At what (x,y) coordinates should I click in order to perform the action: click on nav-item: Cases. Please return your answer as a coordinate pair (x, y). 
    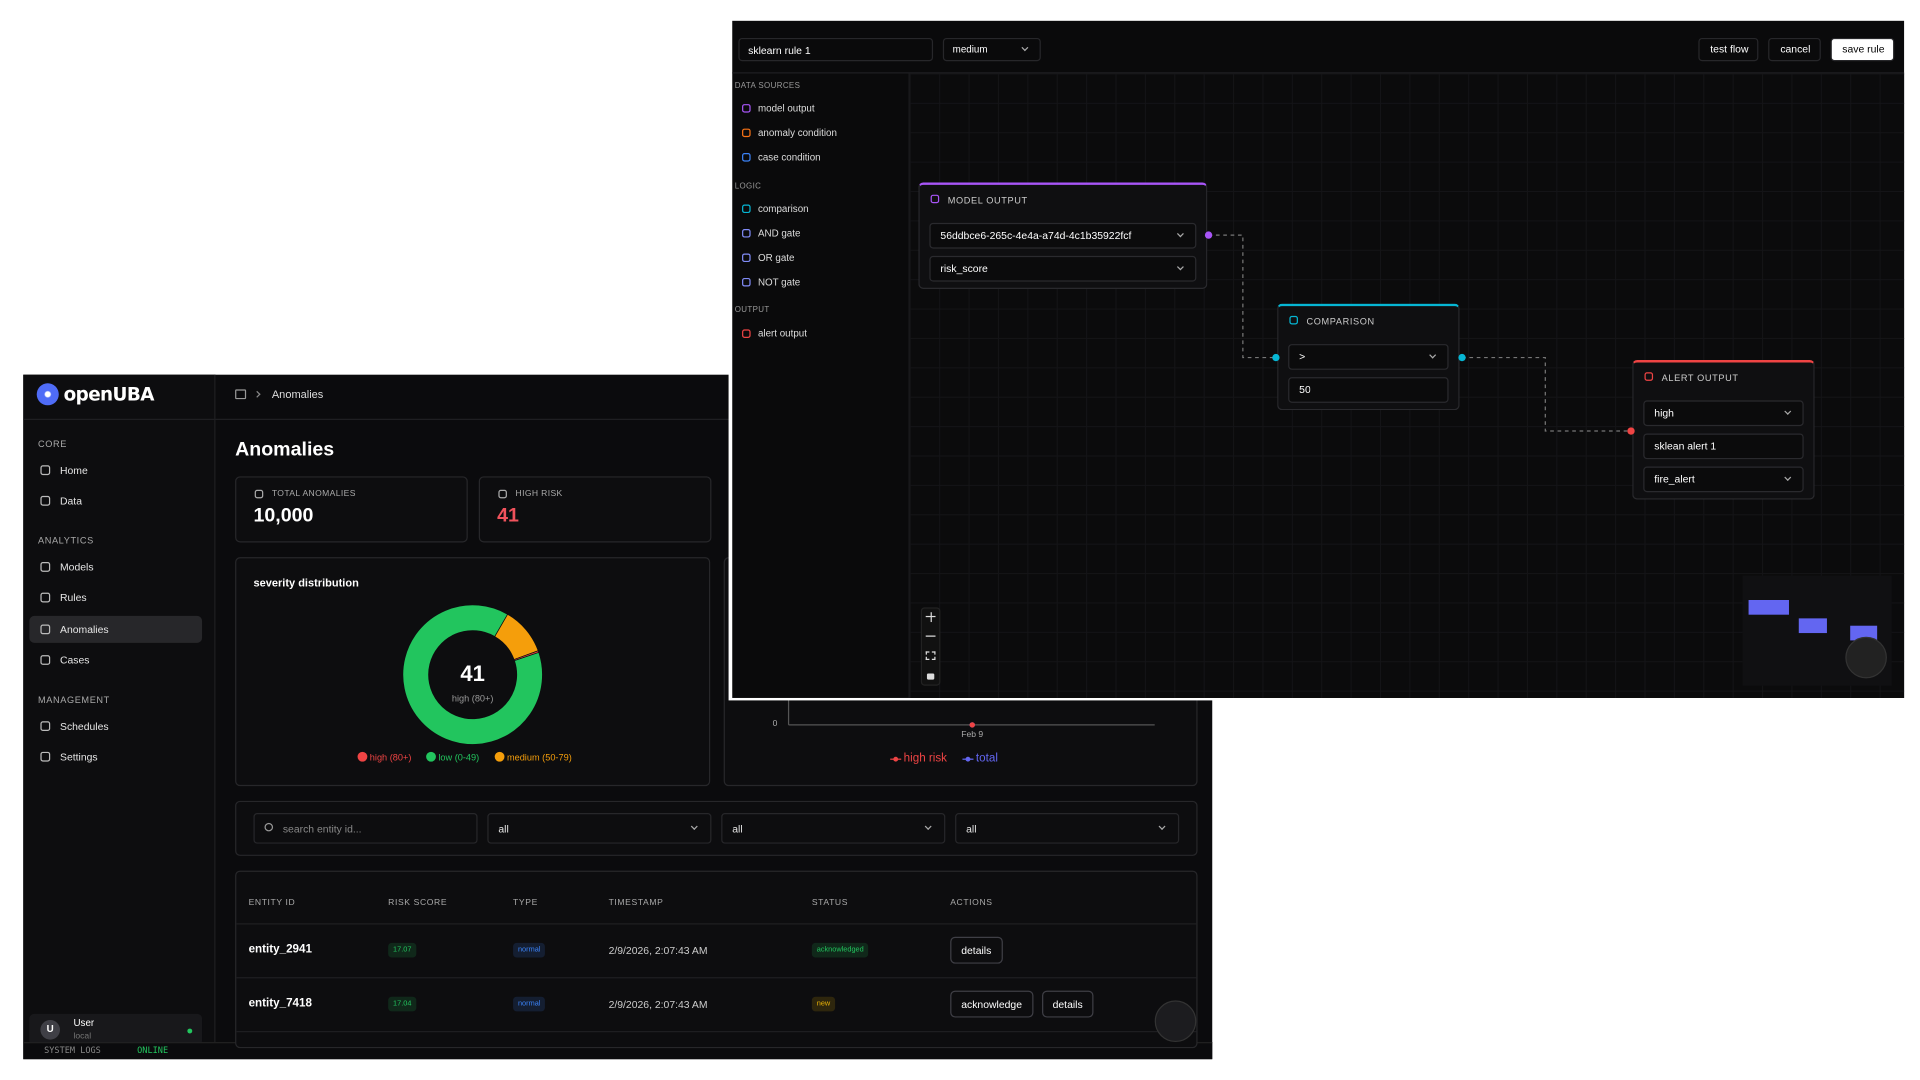
    Looking at the image, I should click on (75, 659).